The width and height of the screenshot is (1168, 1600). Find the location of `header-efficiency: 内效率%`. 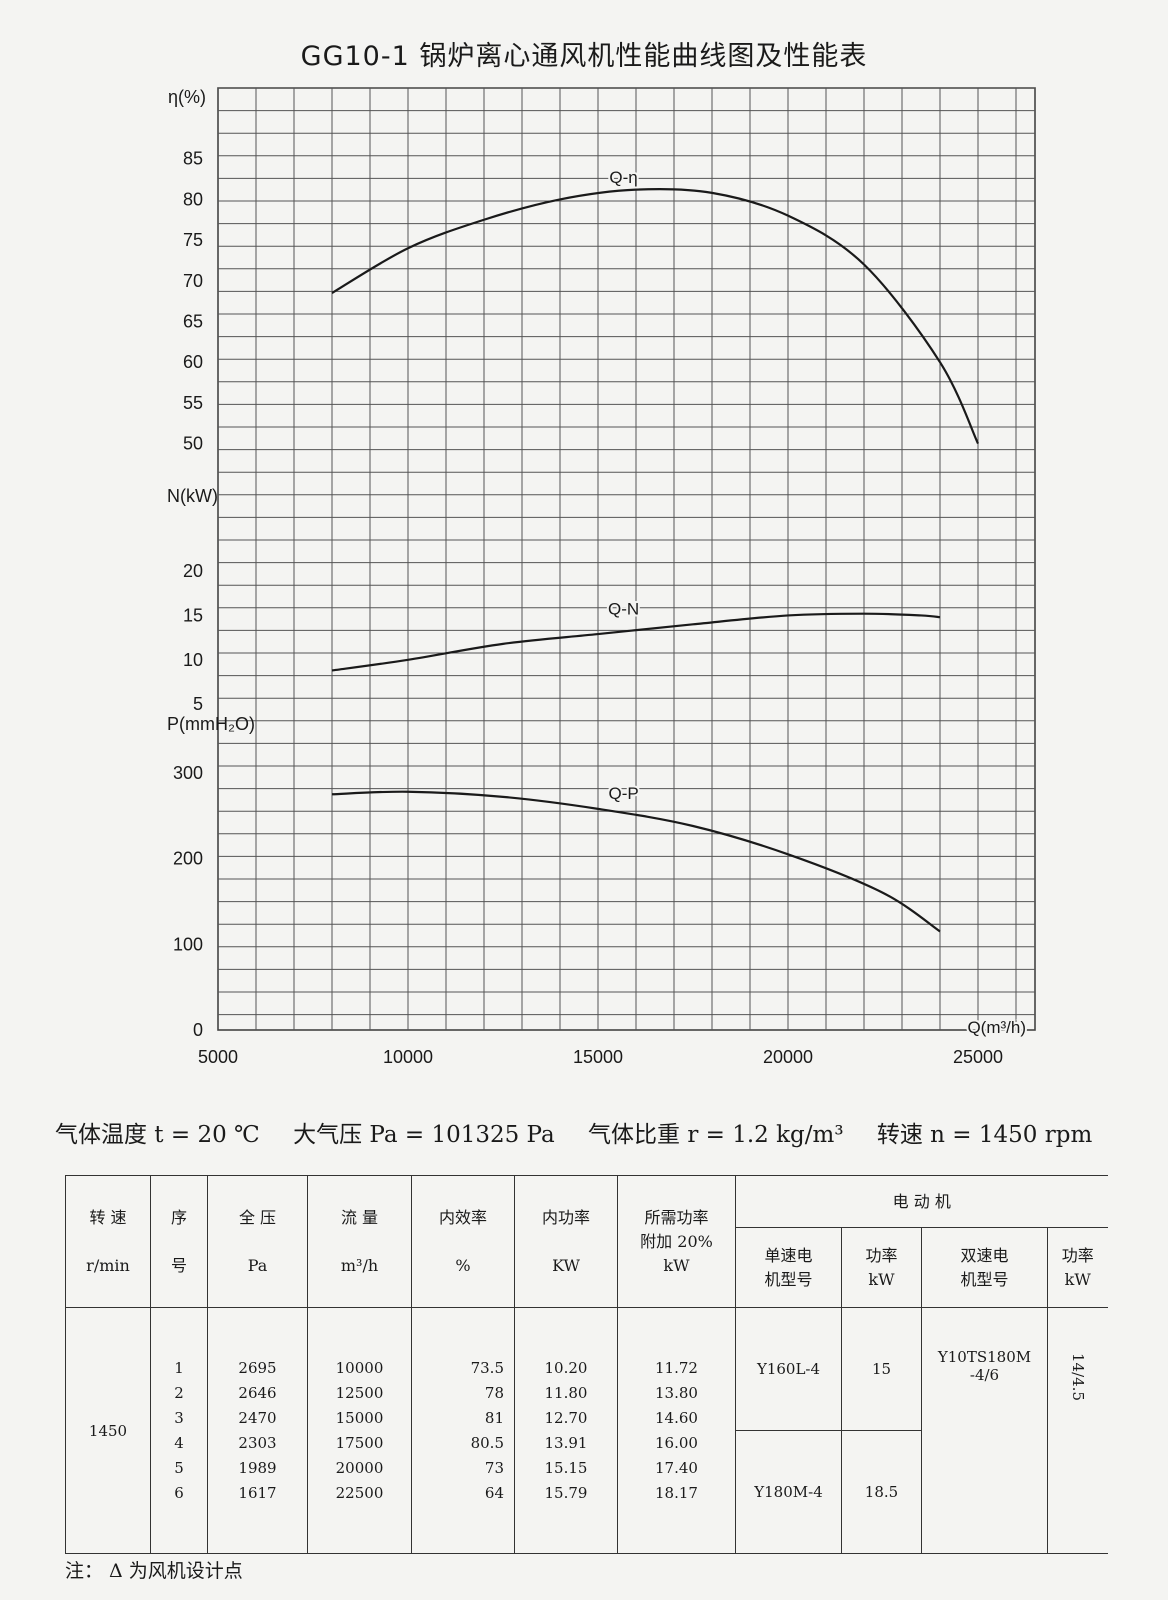

header-efficiency: 内效率% is located at coordinates (463, 1241).